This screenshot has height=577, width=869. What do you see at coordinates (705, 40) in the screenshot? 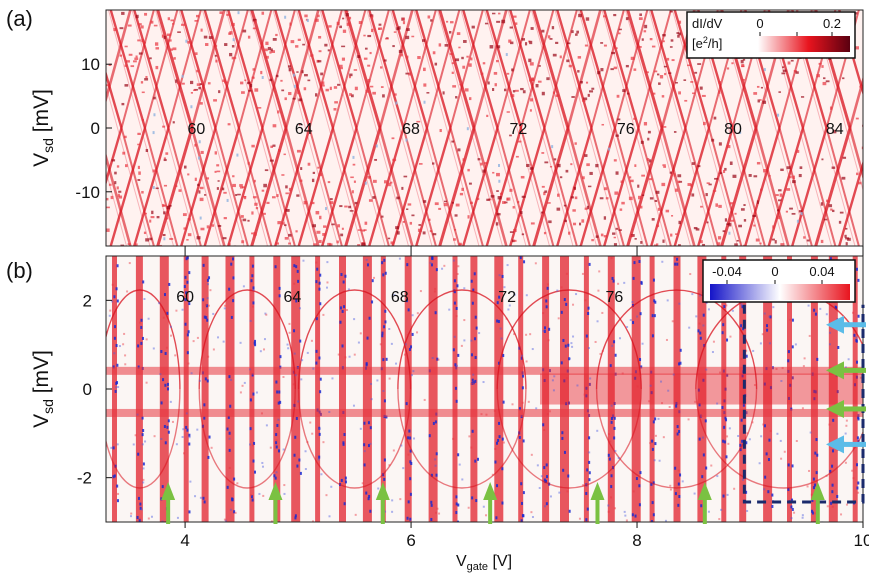
I see `colorbar-a-unit-sup: 2` at bounding box center [705, 40].